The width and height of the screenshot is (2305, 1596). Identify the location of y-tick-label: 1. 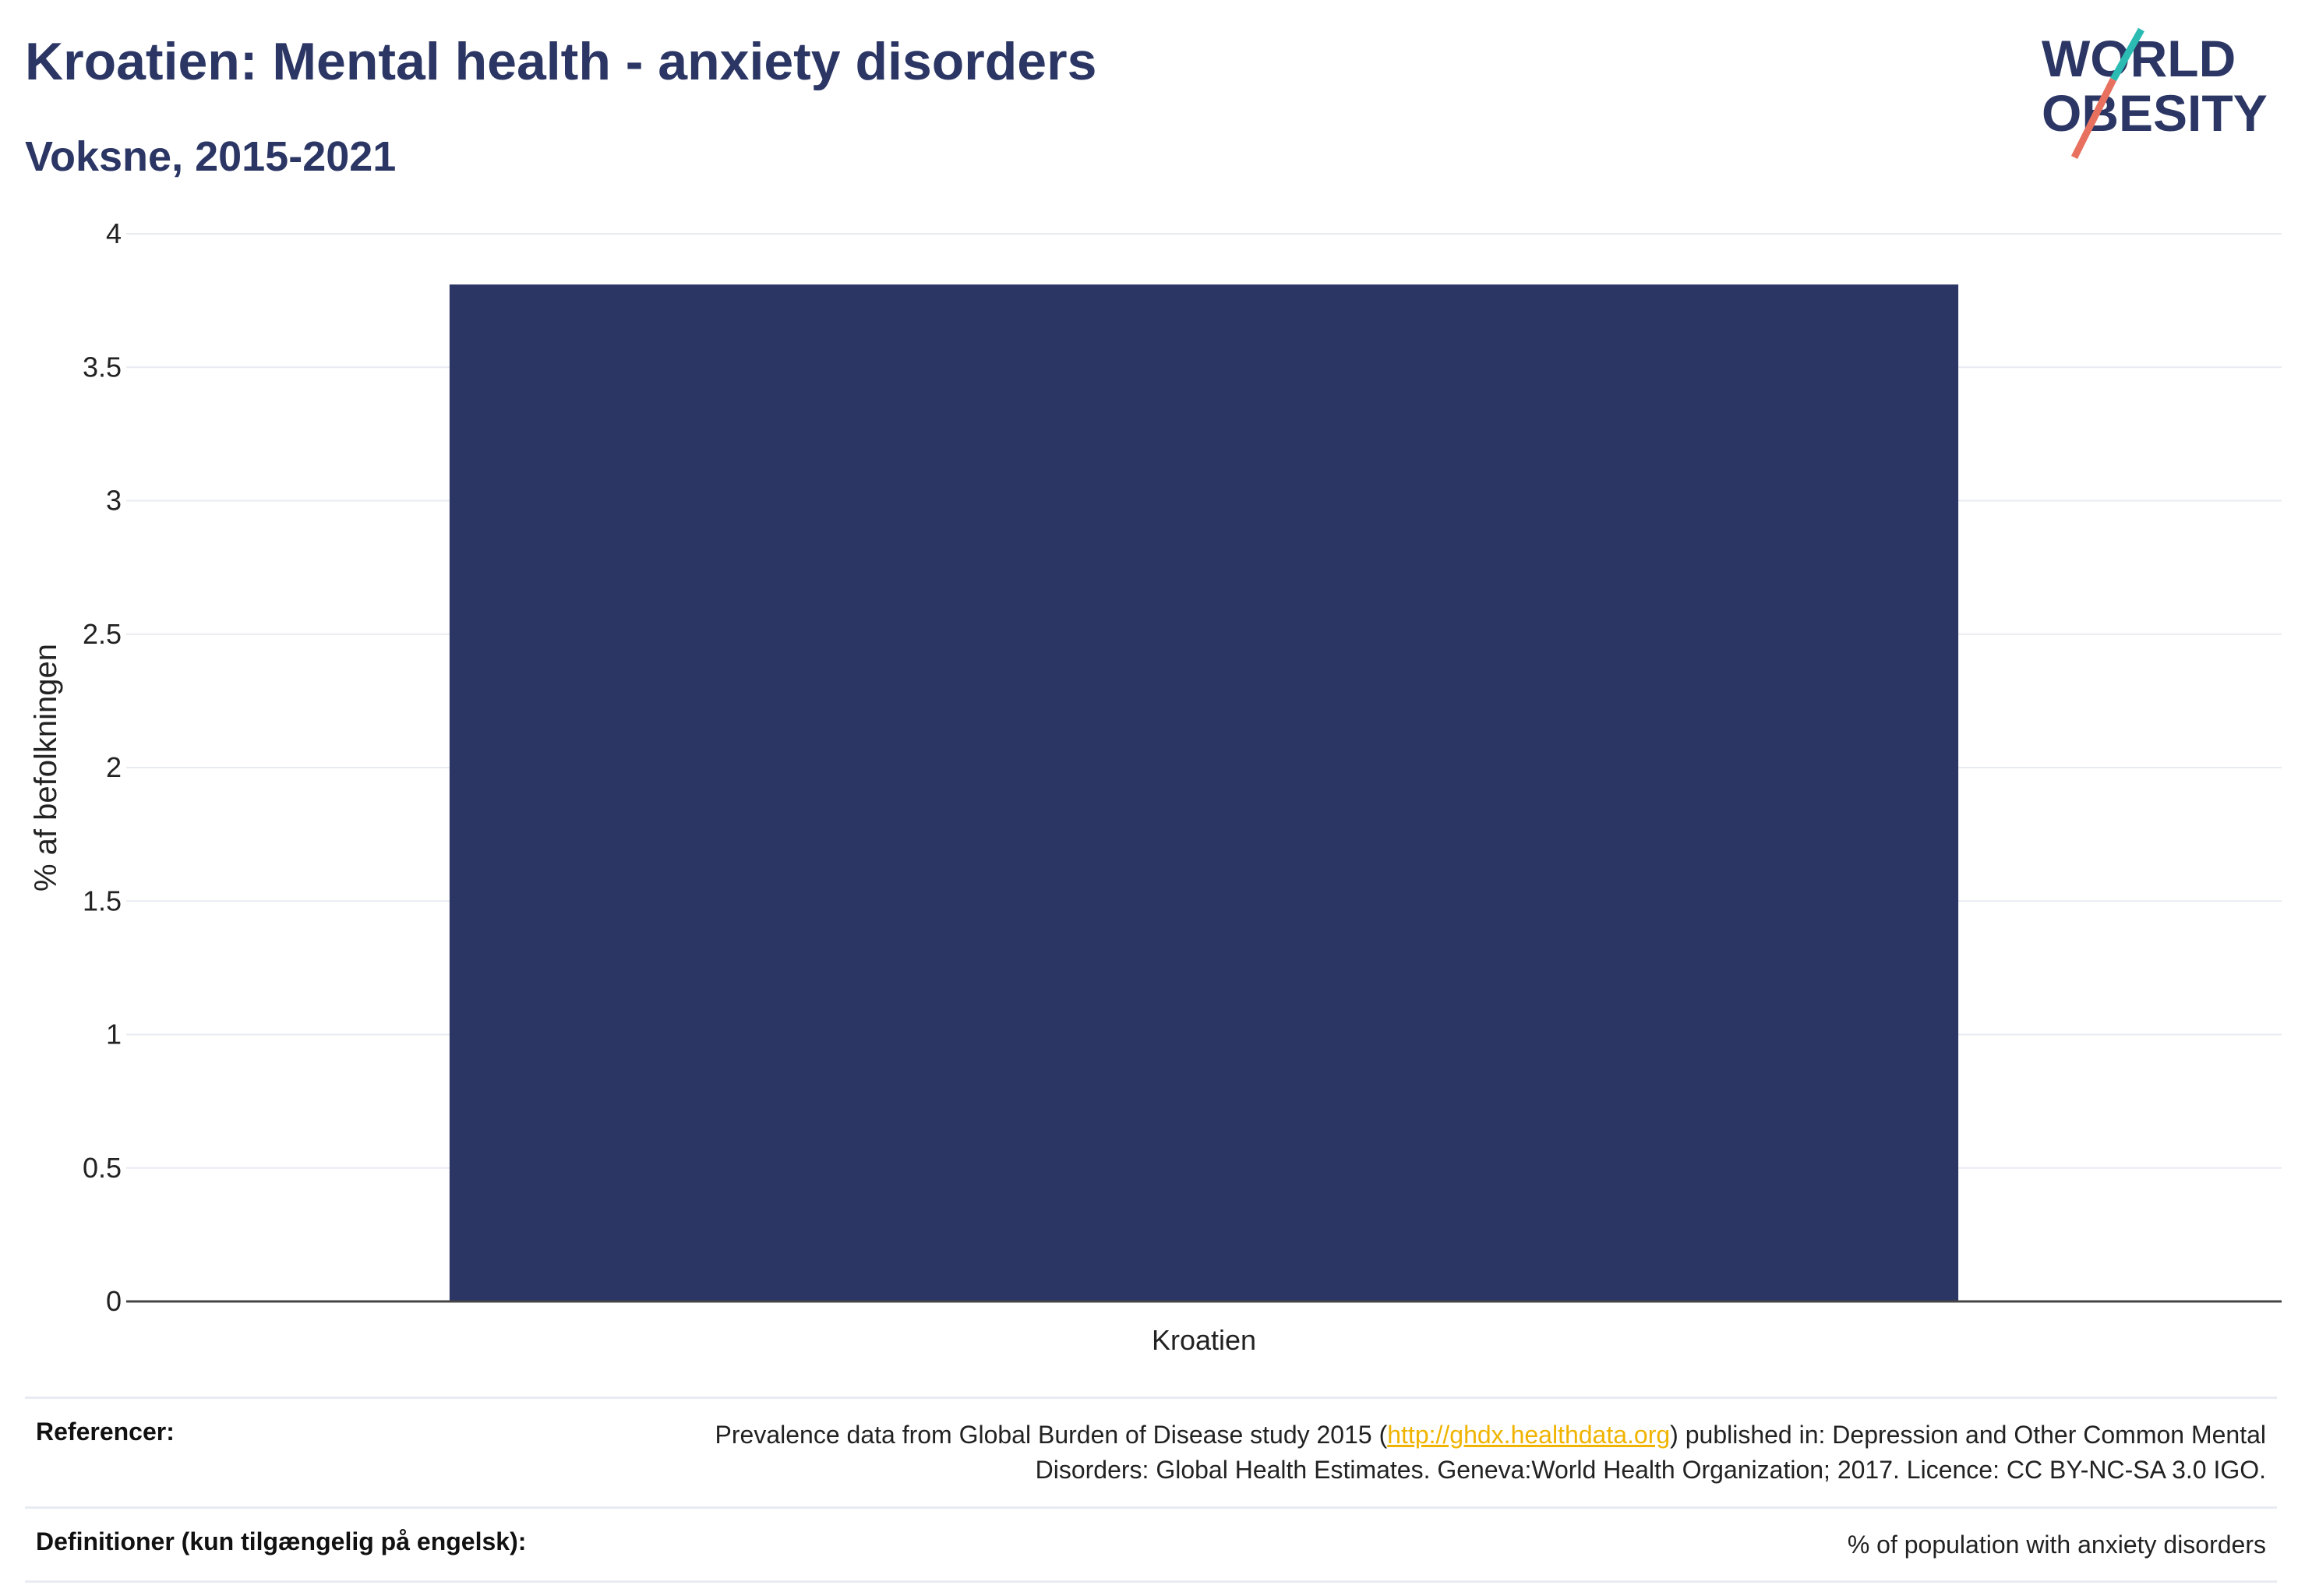
(114, 1034).